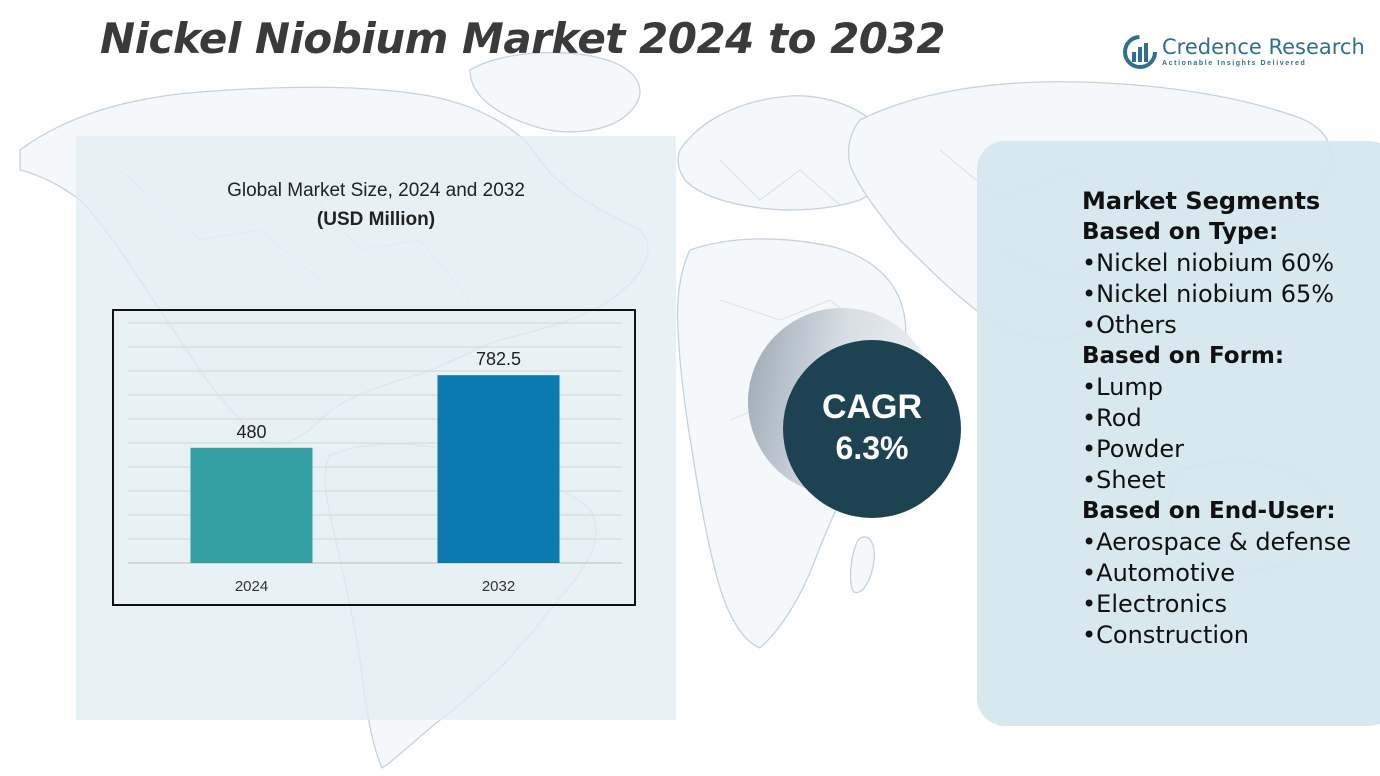 Image resolution: width=1380 pixels, height=776 pixels. Describe the element at coordinates (1129, 325) in the screenshot. I see `segment-item: •Others` at that location.